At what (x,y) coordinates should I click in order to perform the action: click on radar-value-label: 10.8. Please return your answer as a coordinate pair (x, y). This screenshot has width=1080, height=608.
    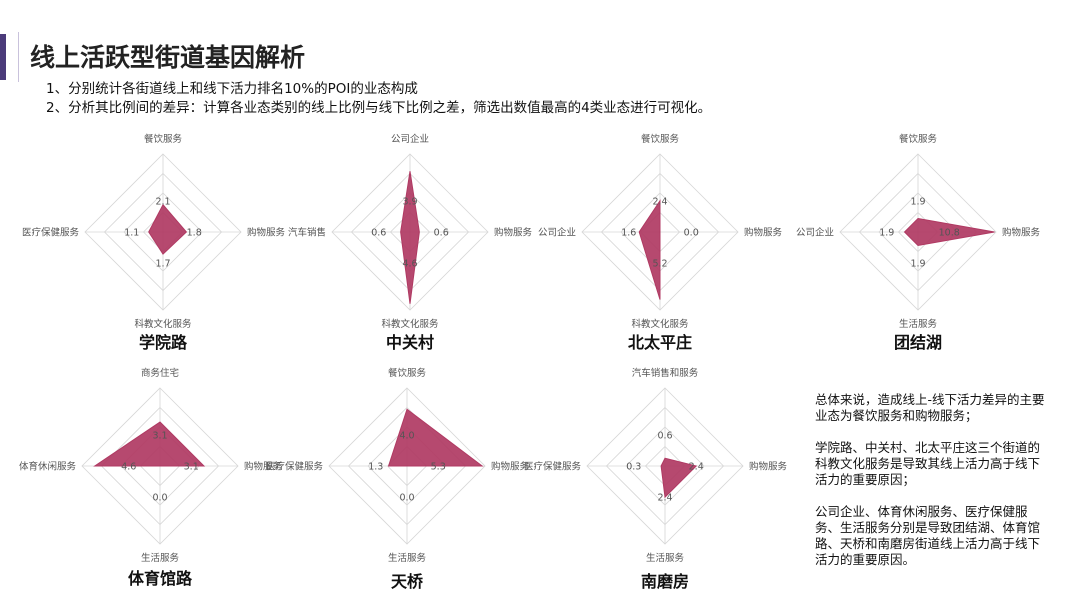
    Looking at the image, I should click on (949, 233).